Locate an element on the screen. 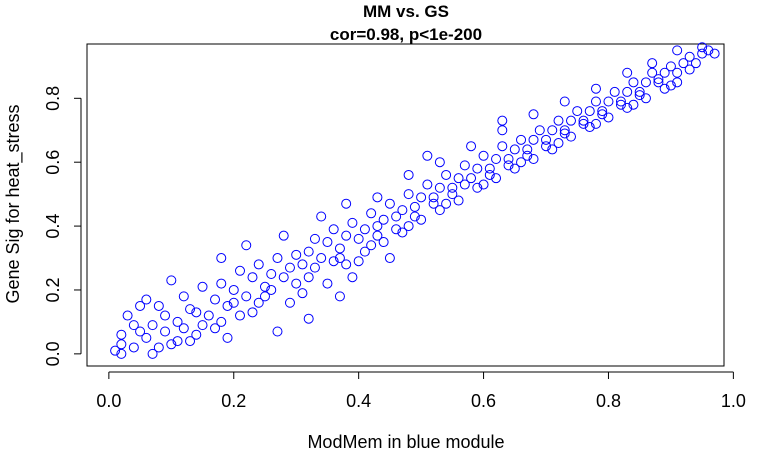 The image size is (770, 475). y-axis-label: Gene Sig for heat_stress is located at coordinates (13, 203).